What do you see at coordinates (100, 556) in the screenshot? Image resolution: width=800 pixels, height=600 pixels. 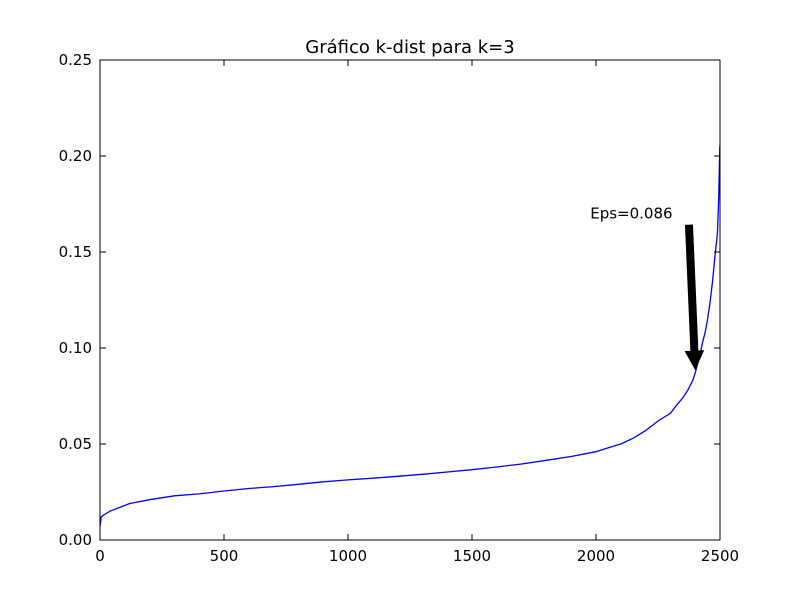 I see `x-tick-label: 0` at bounding box center [100, 556].